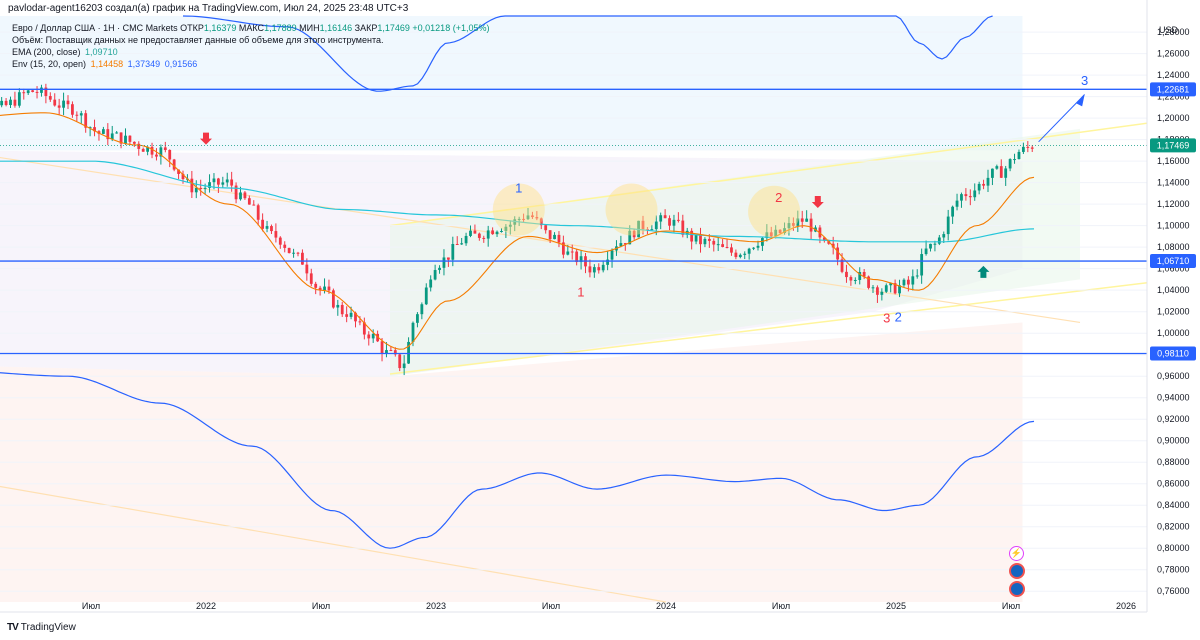 This screenshot has height=640, width=1200. Describe the element at coordinates (1173, 505) in the screenshot. I see `y-tick-label: 0,84000` at that location.